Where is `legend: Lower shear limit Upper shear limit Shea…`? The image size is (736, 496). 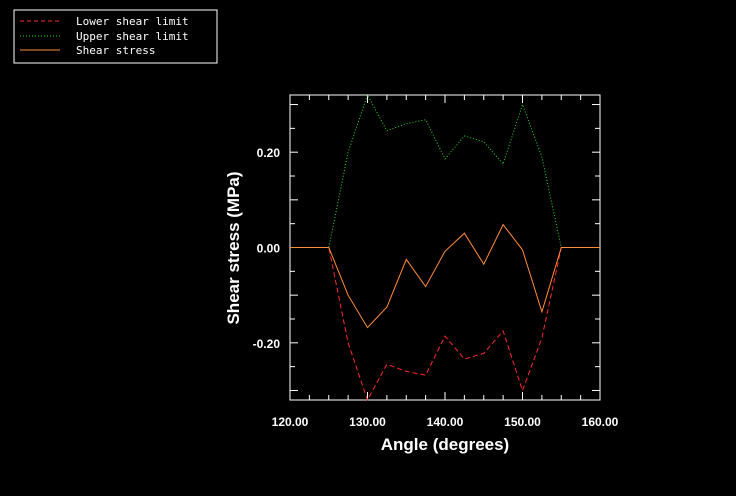
legend: Lower shear limit Upper shear limit Shea… is located at coordinates (115, 36).